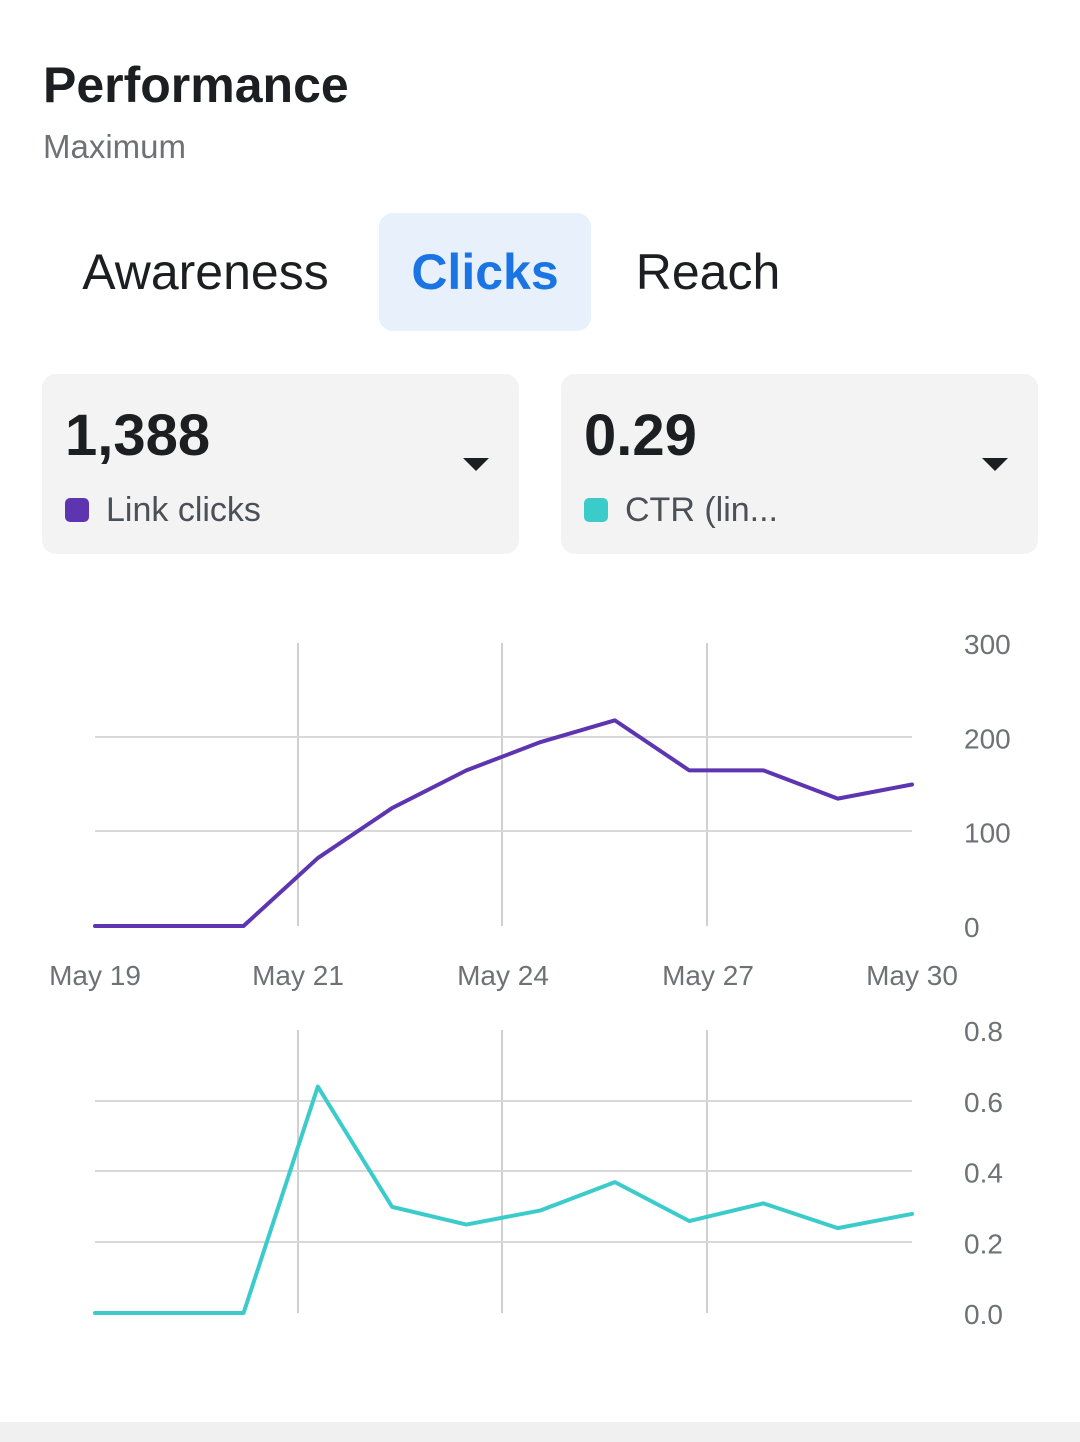 Image resolution: width=1080 pixels, height=1442 pixels. I want to click on x-tick-label: May 30, so click(912, 975).